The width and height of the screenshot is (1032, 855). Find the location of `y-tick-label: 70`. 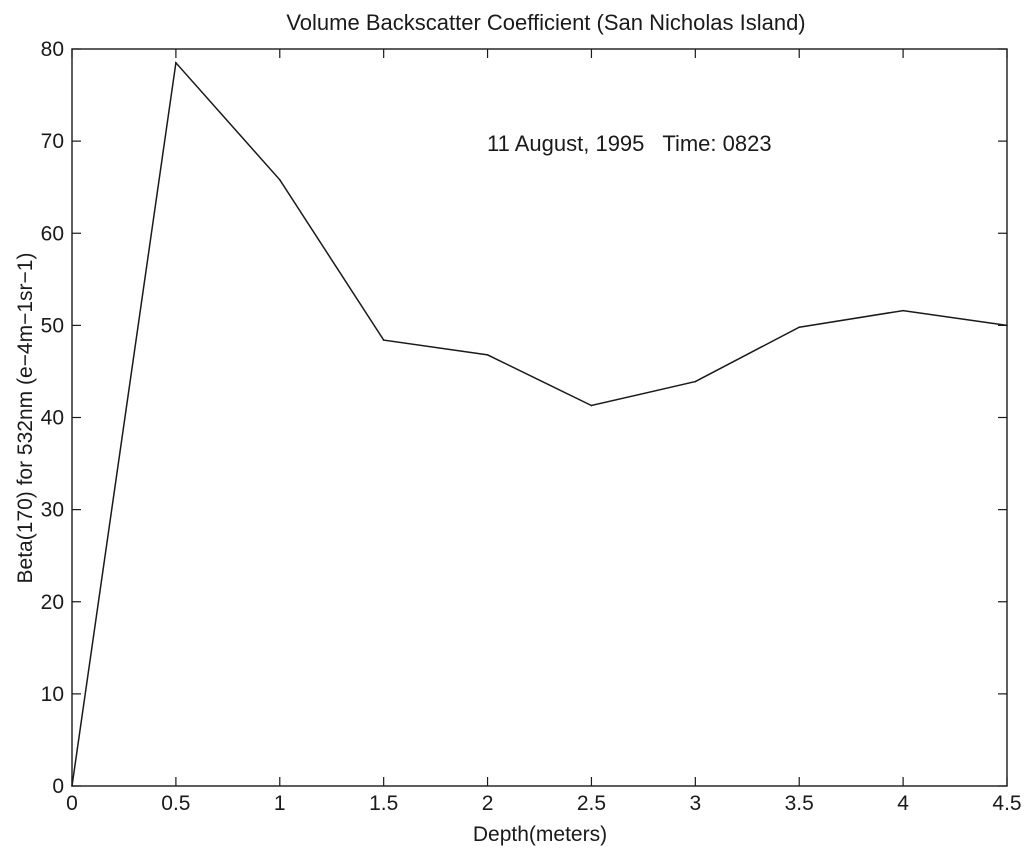

y-tick-label: 70 is located at coordinates (52, 141).